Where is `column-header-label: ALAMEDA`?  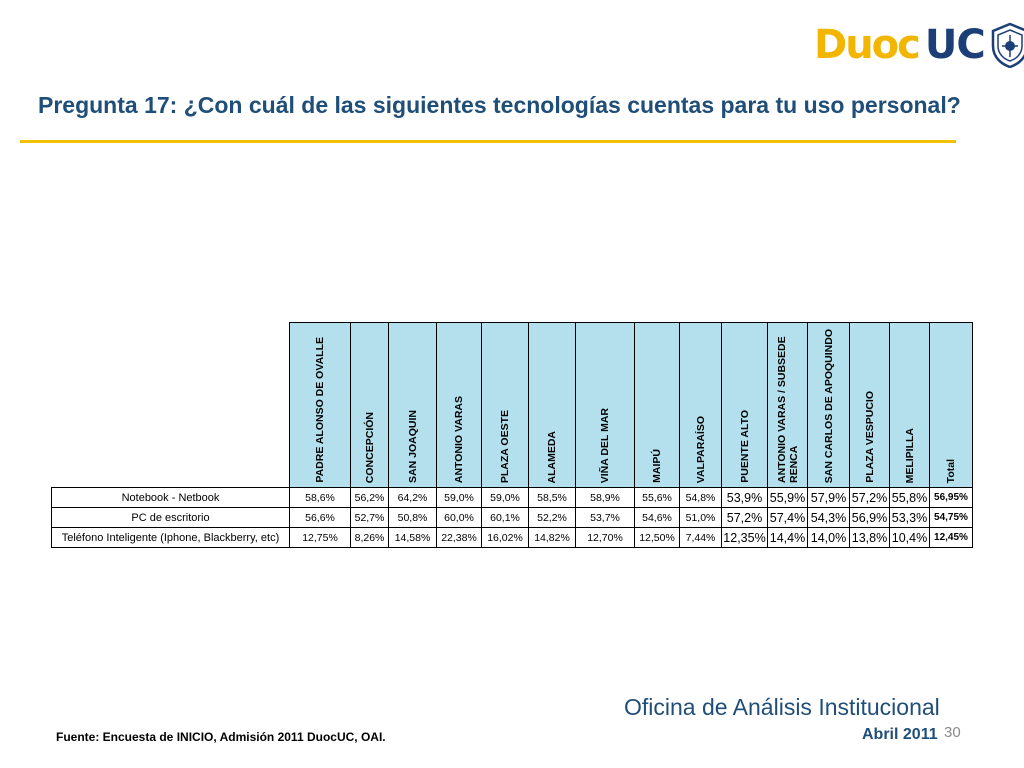 column-header-label: ALAMEDA is located at coordinates (552, 457).